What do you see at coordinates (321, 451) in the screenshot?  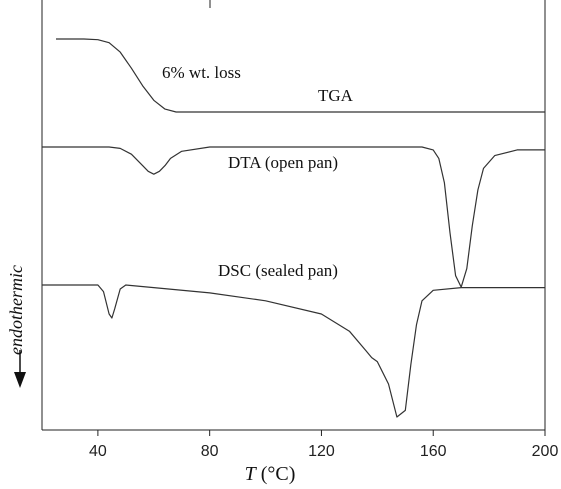 I see `x-tick-label-120: 120` at bounding box center [321, 451].